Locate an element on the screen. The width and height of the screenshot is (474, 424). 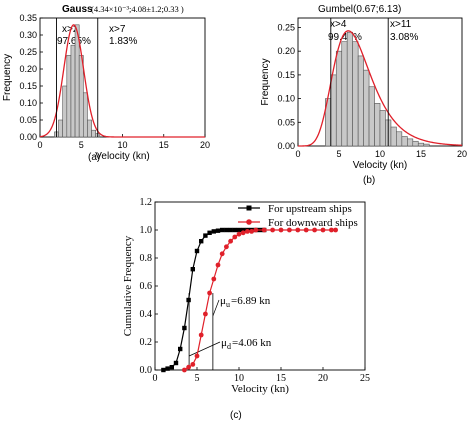
panel-c-x-tick-label: 10 is located at coordinates (239, 378).